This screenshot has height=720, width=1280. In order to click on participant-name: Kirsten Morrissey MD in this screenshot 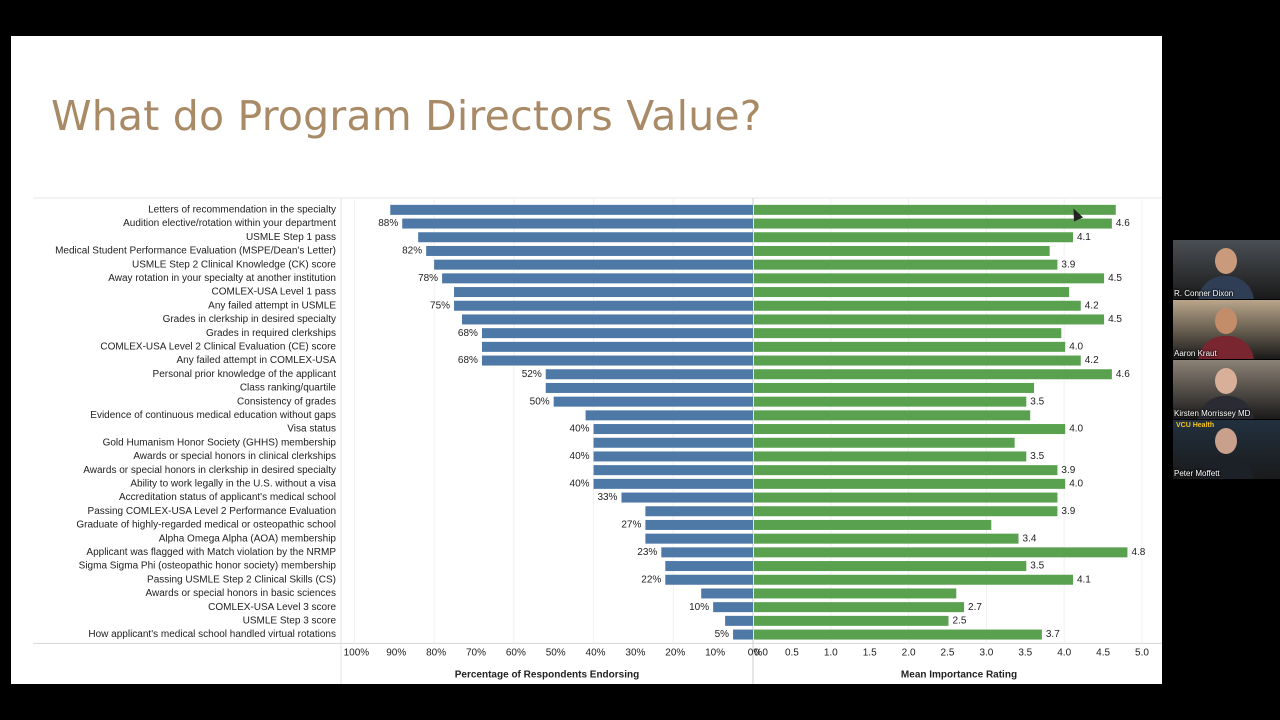, I will do `click(1212, 413)`.